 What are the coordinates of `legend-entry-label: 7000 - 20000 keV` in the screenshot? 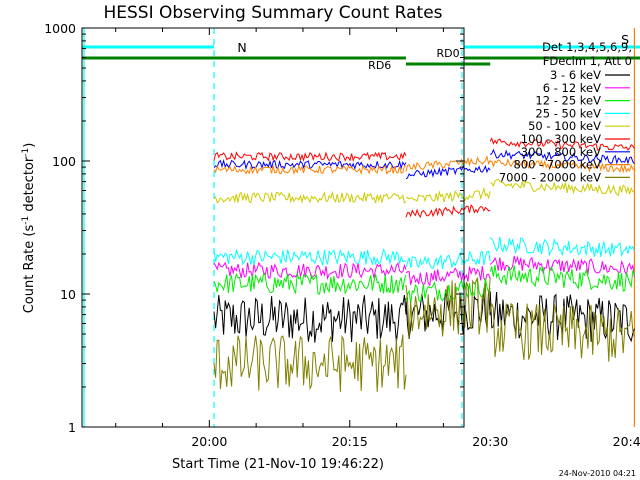 It's located at (550, 177).